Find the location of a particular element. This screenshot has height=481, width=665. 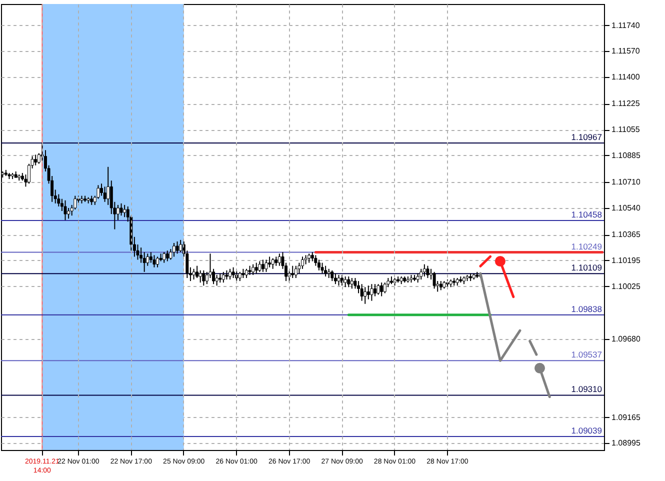

y-tick-label: 1.08995 is located at coordinates (626, 443).